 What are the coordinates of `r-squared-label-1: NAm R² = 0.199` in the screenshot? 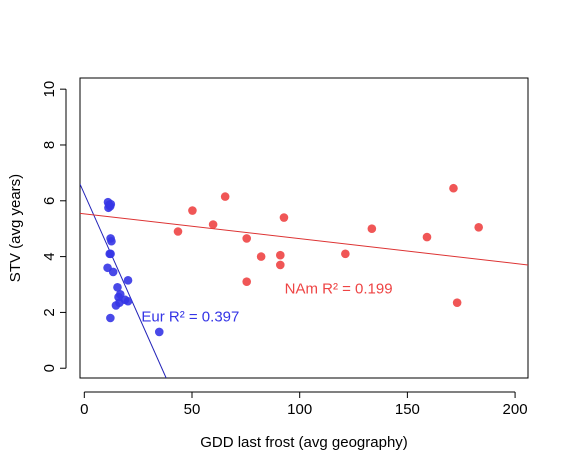 It's located at (339, 289).